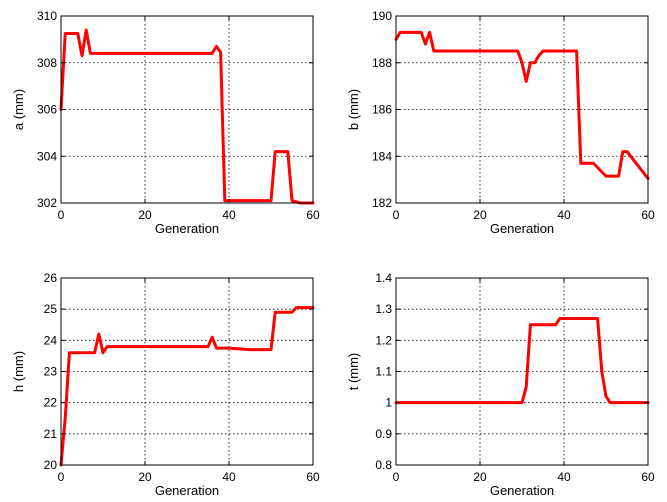  I want to click on series-line-t, so click(522, 361).